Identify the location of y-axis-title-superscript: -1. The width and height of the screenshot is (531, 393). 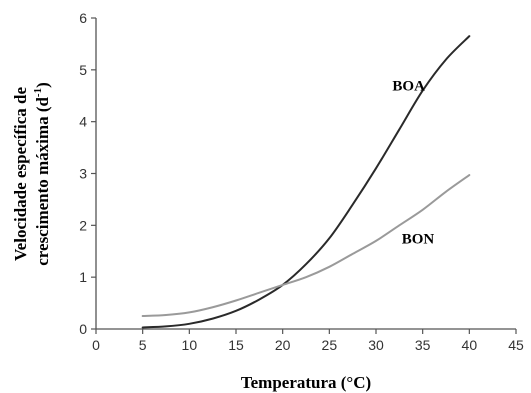
(38, 92).